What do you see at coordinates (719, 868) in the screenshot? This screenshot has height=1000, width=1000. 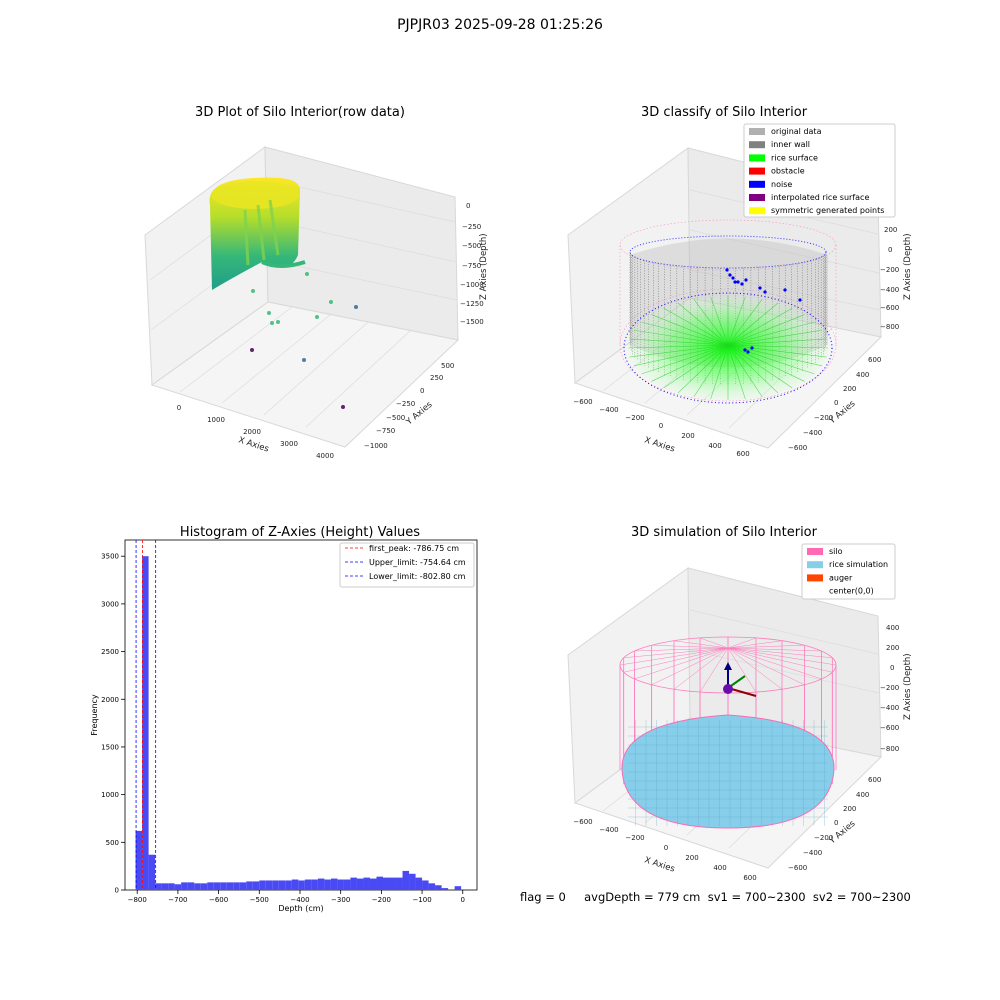 I see `x-tick: 400` at bounding box center [719, 868].